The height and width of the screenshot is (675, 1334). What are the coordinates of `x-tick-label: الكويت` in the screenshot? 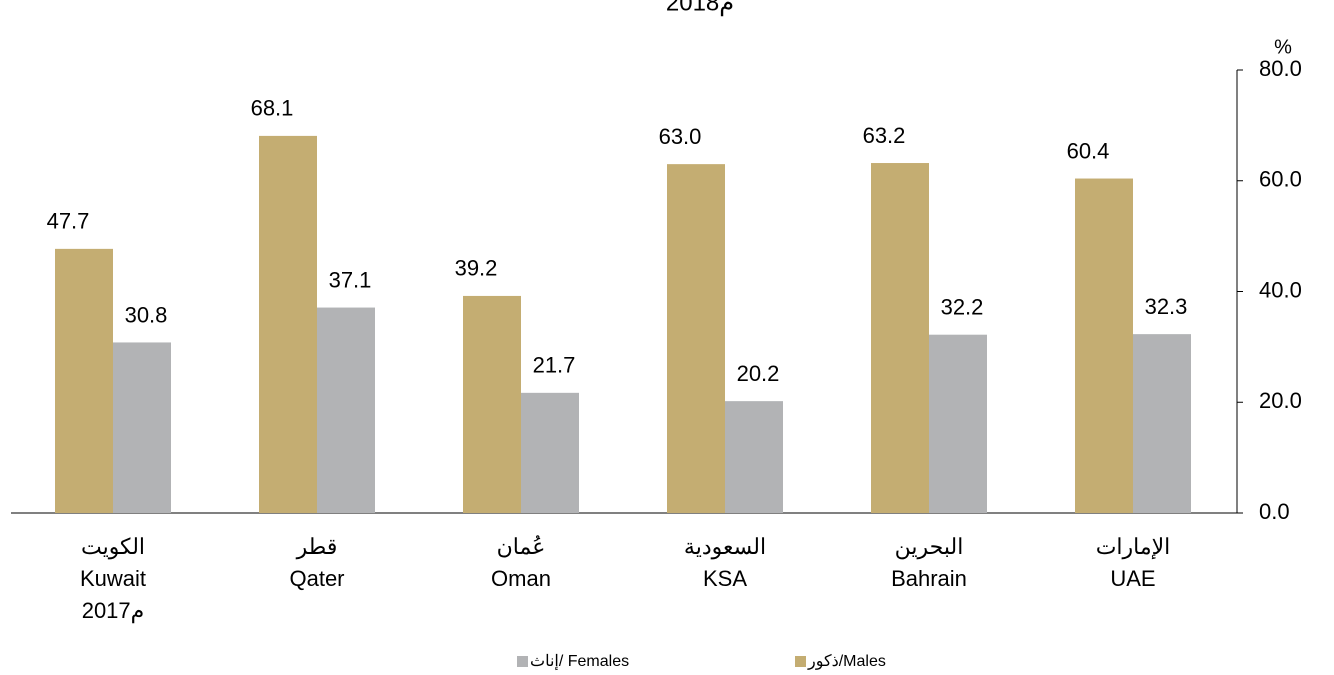 It's located at (113, 547).